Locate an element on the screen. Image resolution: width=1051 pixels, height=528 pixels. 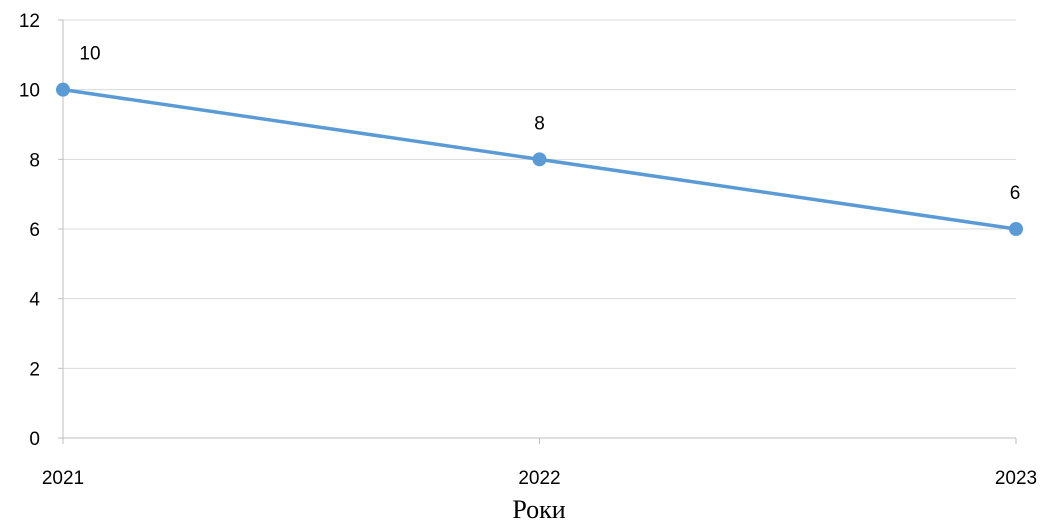
data-label: 6 is located at coordinates (1015, 193).